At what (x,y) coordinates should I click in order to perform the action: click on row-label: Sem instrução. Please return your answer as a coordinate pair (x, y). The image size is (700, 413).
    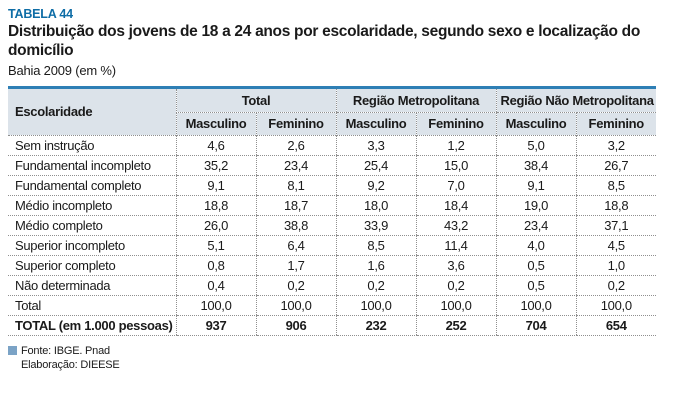
    Looking at the image, I should click on (92, 145).